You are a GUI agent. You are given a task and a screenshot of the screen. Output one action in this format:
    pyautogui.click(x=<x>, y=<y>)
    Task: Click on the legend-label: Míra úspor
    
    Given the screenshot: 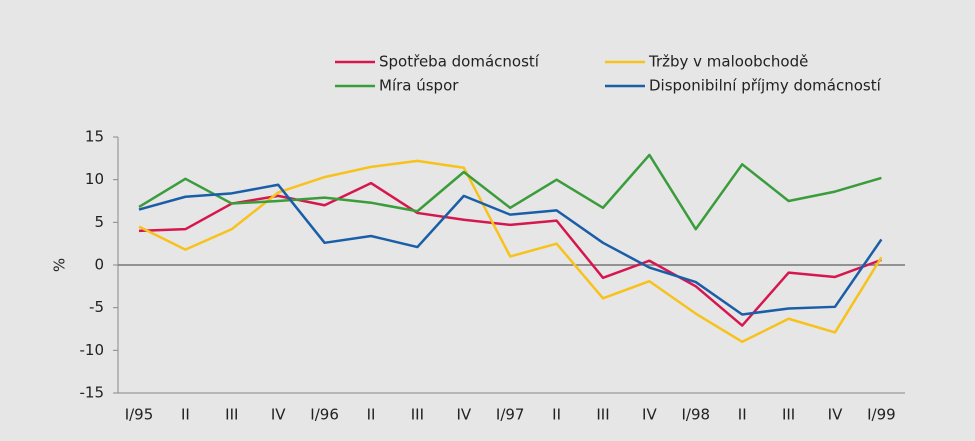 What is the action you would take?
    pyautogui.click(x=419, y=86)
    